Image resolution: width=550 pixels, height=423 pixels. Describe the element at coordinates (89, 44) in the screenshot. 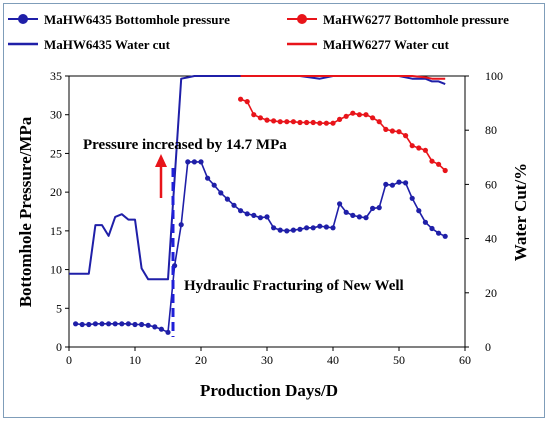

I see `legend-item-mahw6435-watercut: MaHW6435 Water cut` at that location.